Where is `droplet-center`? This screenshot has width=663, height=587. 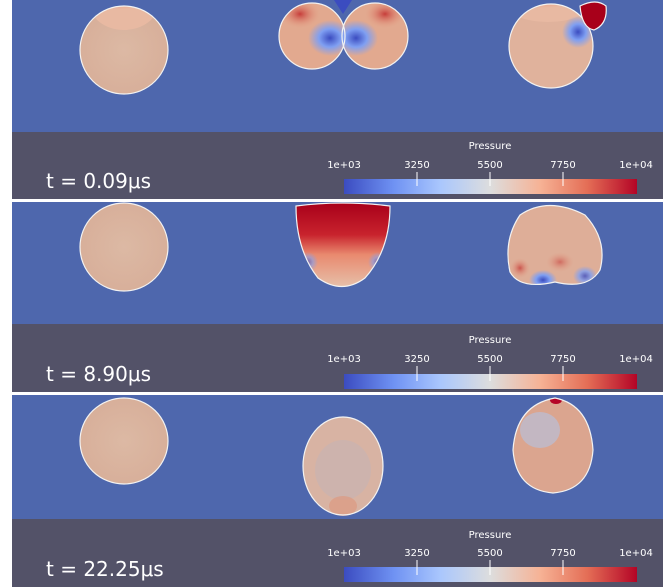 droplet-center is located at coordinates (343, 466).